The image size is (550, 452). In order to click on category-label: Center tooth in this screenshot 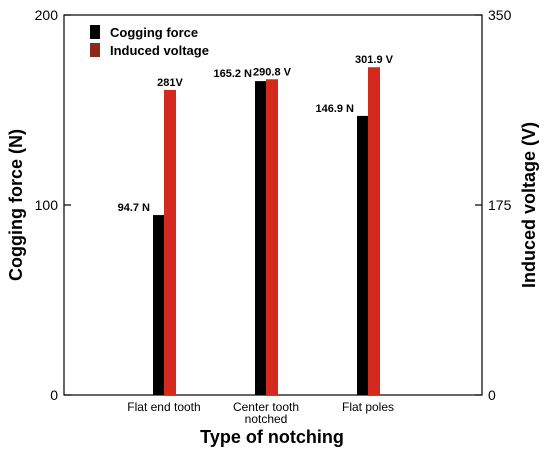, I will do `click(266, 407)`.